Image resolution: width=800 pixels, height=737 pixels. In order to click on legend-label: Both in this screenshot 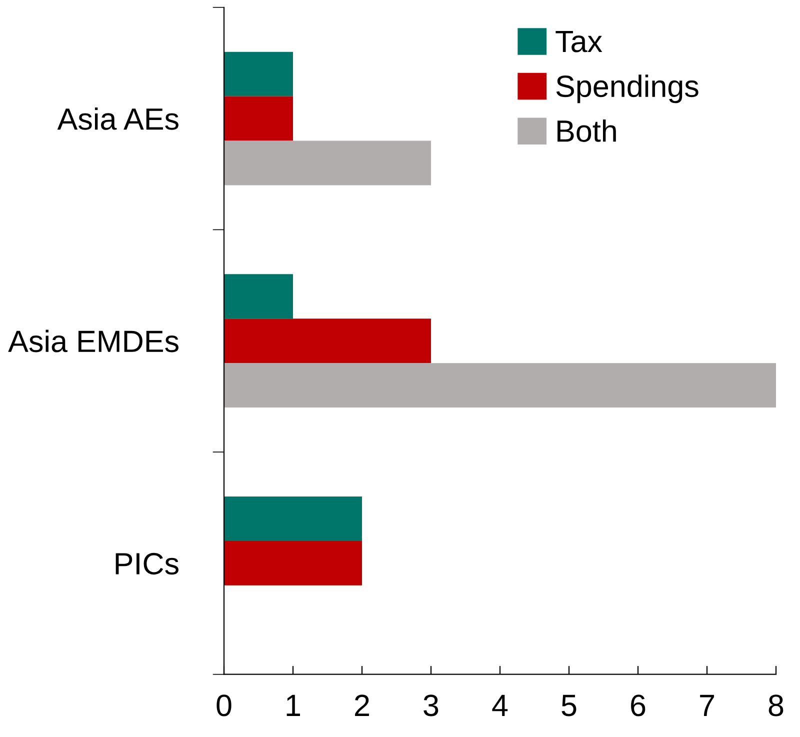, I will do `click(587, 131)`.